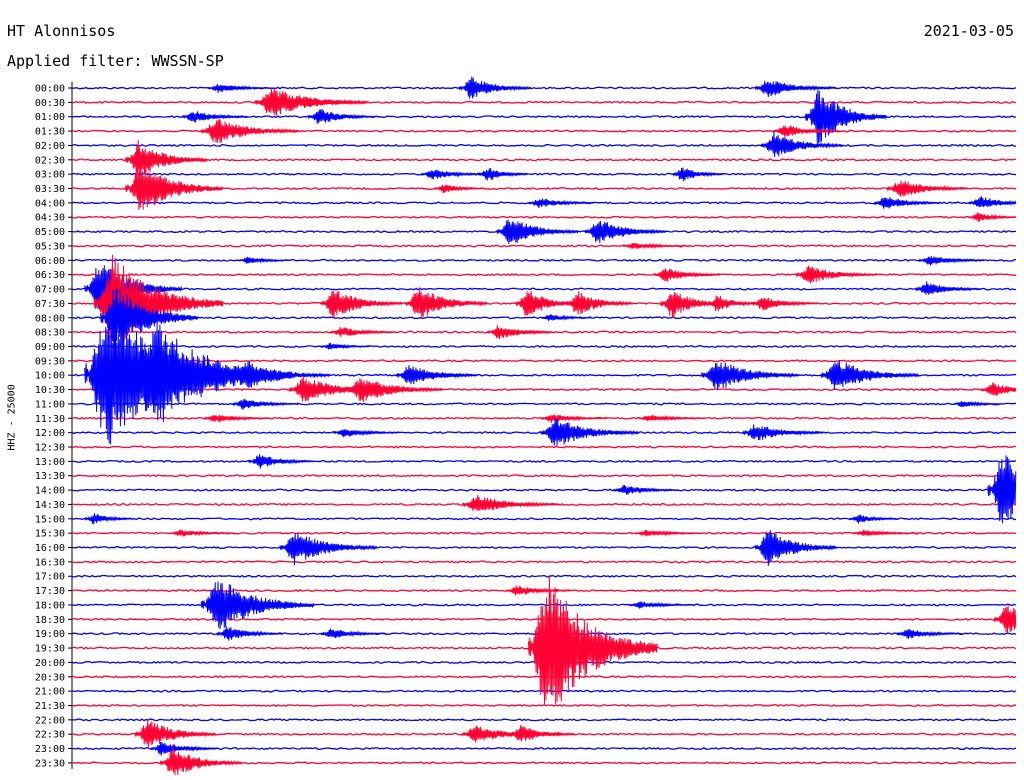 The height and width of the screenshot is (780, 1024). I want to click on time-label: 11:00, so click(50, 404).